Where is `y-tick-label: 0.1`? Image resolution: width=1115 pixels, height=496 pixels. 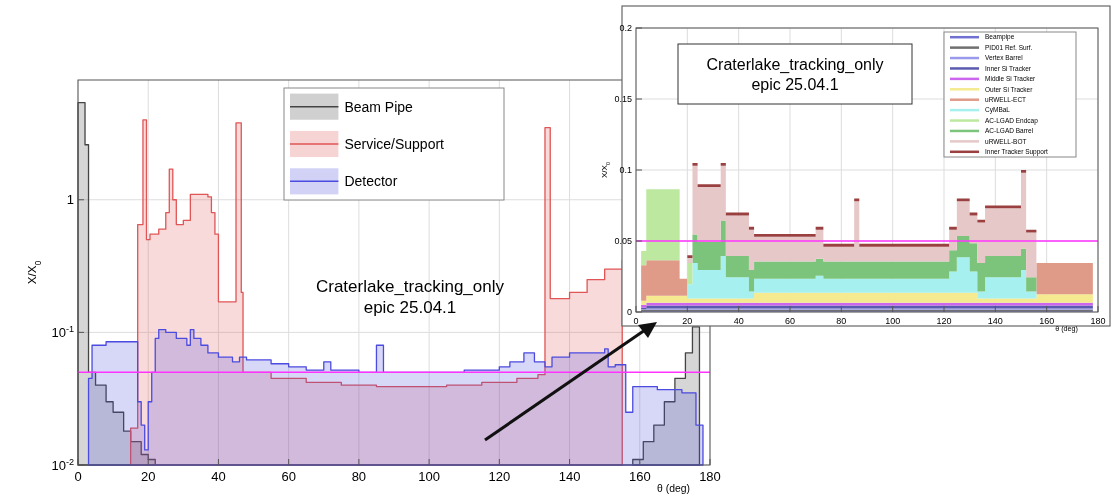
y-tick-label: 0.1 is located at coordinates (625, 170).